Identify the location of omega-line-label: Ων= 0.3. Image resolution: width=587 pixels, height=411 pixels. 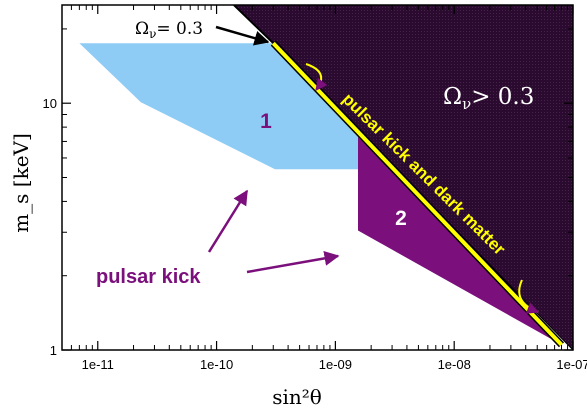
(169, 30).